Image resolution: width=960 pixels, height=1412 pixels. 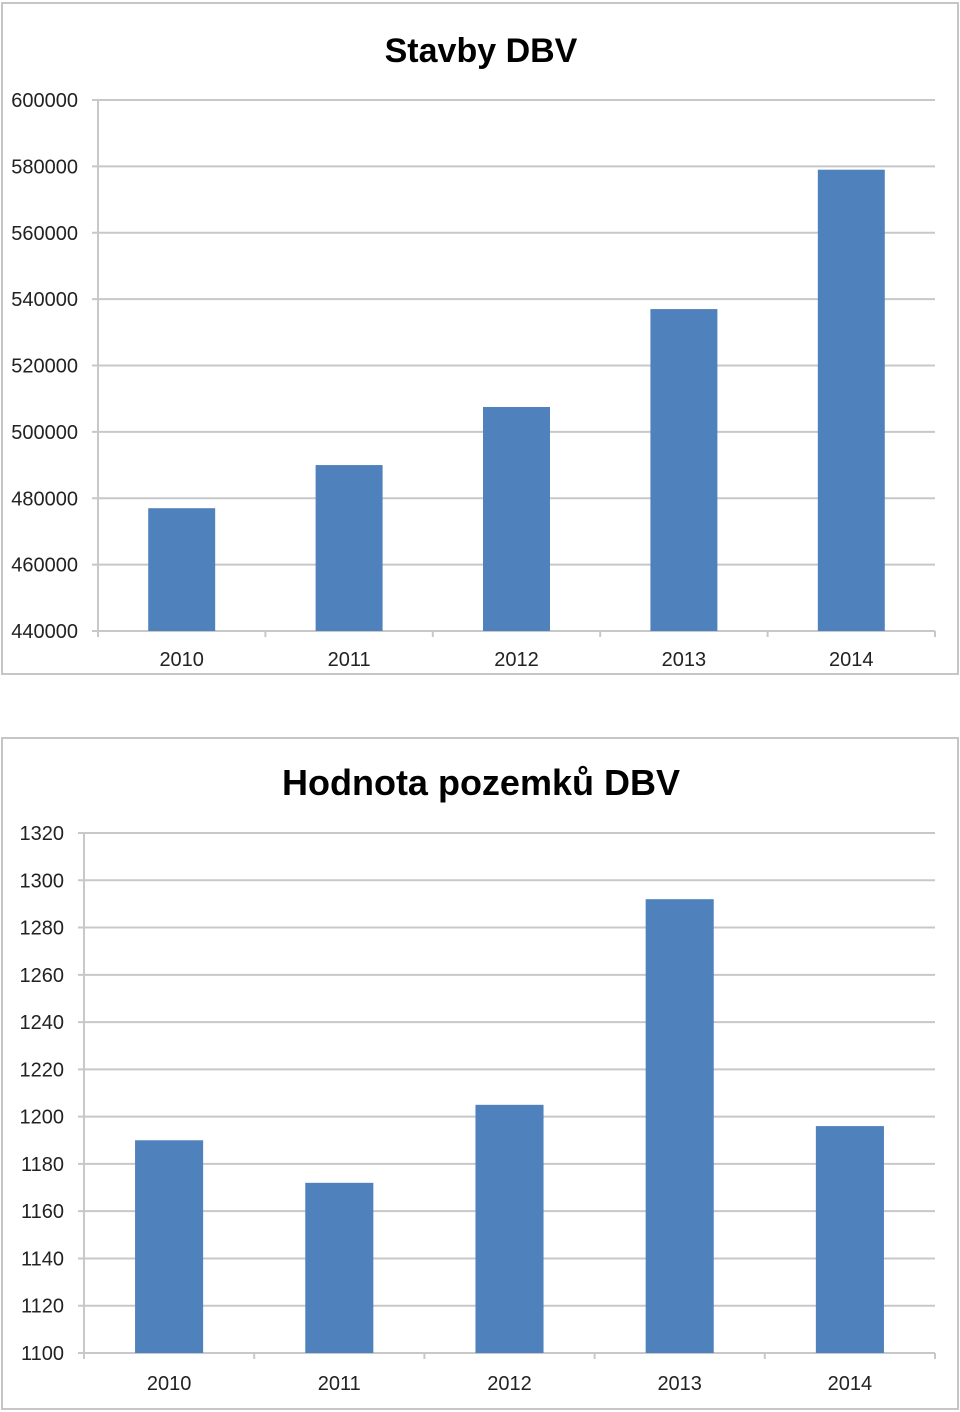 I want to click on y-tick-label: 1240, so click(x=42, y=1023).